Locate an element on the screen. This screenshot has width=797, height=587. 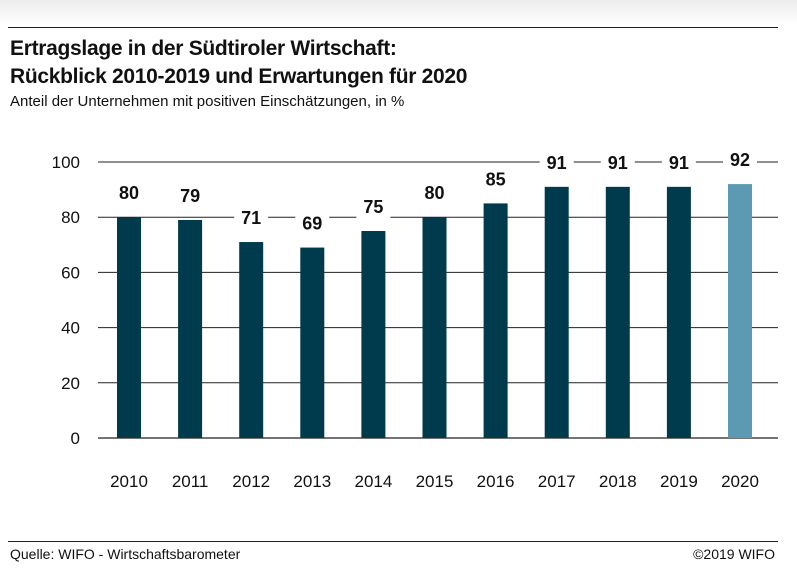
y-tick-label: 80 is located at coordinates (70, 217).